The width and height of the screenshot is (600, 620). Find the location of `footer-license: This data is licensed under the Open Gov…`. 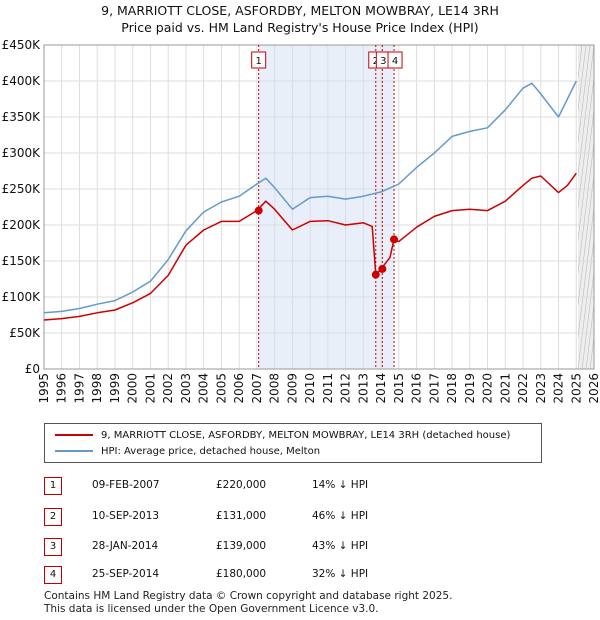

footer-license: This data is licensed under the Open Gov… is located at coordinates (211, 609).